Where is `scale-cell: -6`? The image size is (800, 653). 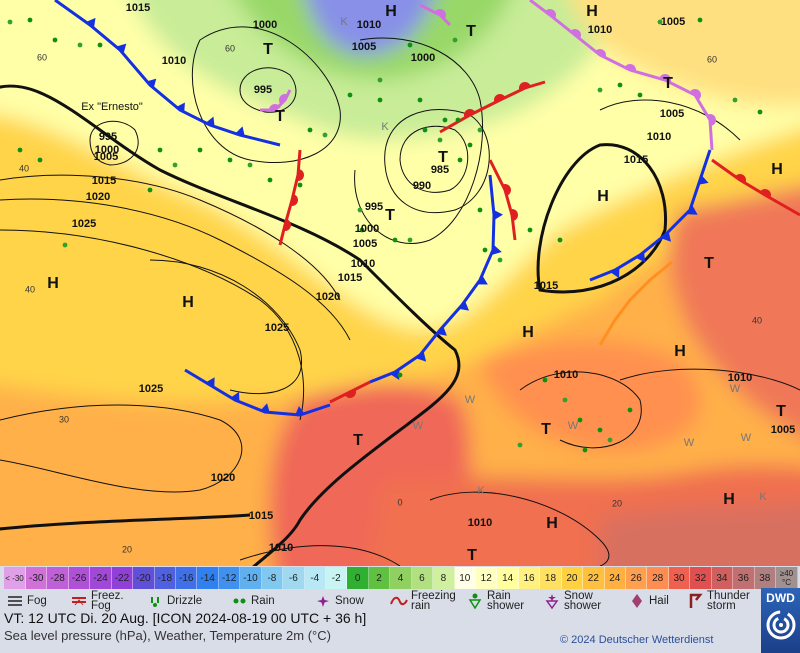
scale-cell: -6 is located at coordinates (294, 578).